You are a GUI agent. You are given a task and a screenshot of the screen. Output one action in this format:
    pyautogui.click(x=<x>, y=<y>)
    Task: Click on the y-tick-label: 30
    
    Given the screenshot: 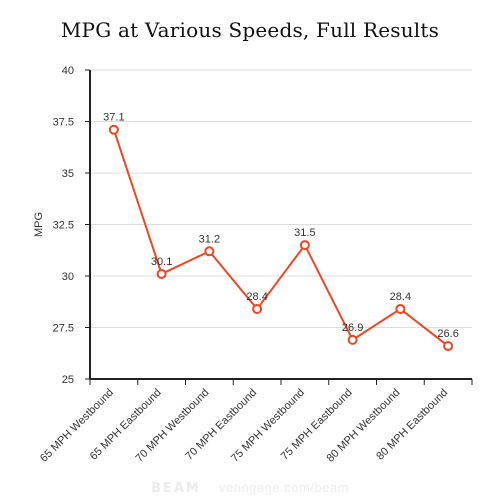 What is the action you would take?
    pyautogui.click(x=68, y=277)
    